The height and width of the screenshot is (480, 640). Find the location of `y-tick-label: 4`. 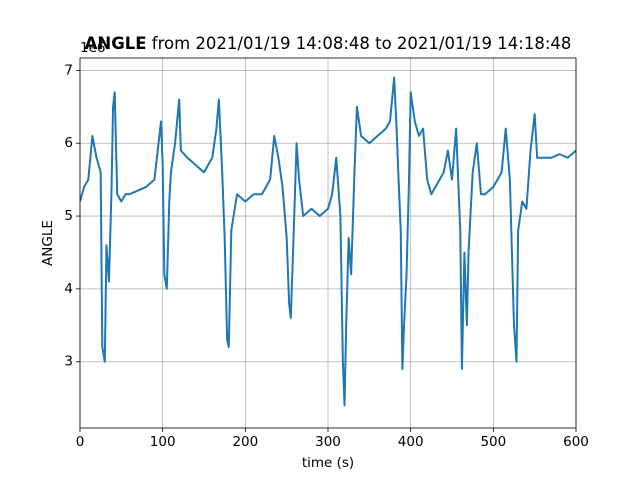

y-tick-label: 4 is located at coordinates (68, 289).